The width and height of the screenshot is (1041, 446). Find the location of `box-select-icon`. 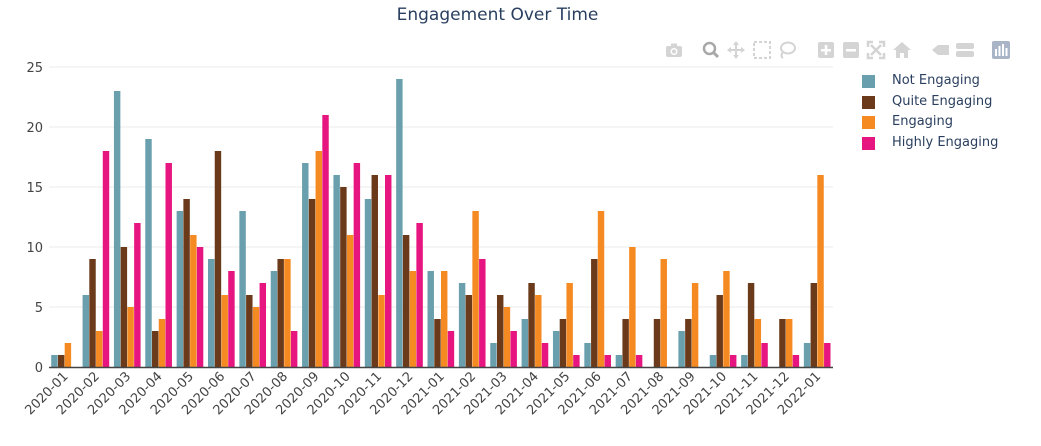

box-select-icon is located at coordinates (762, 50).